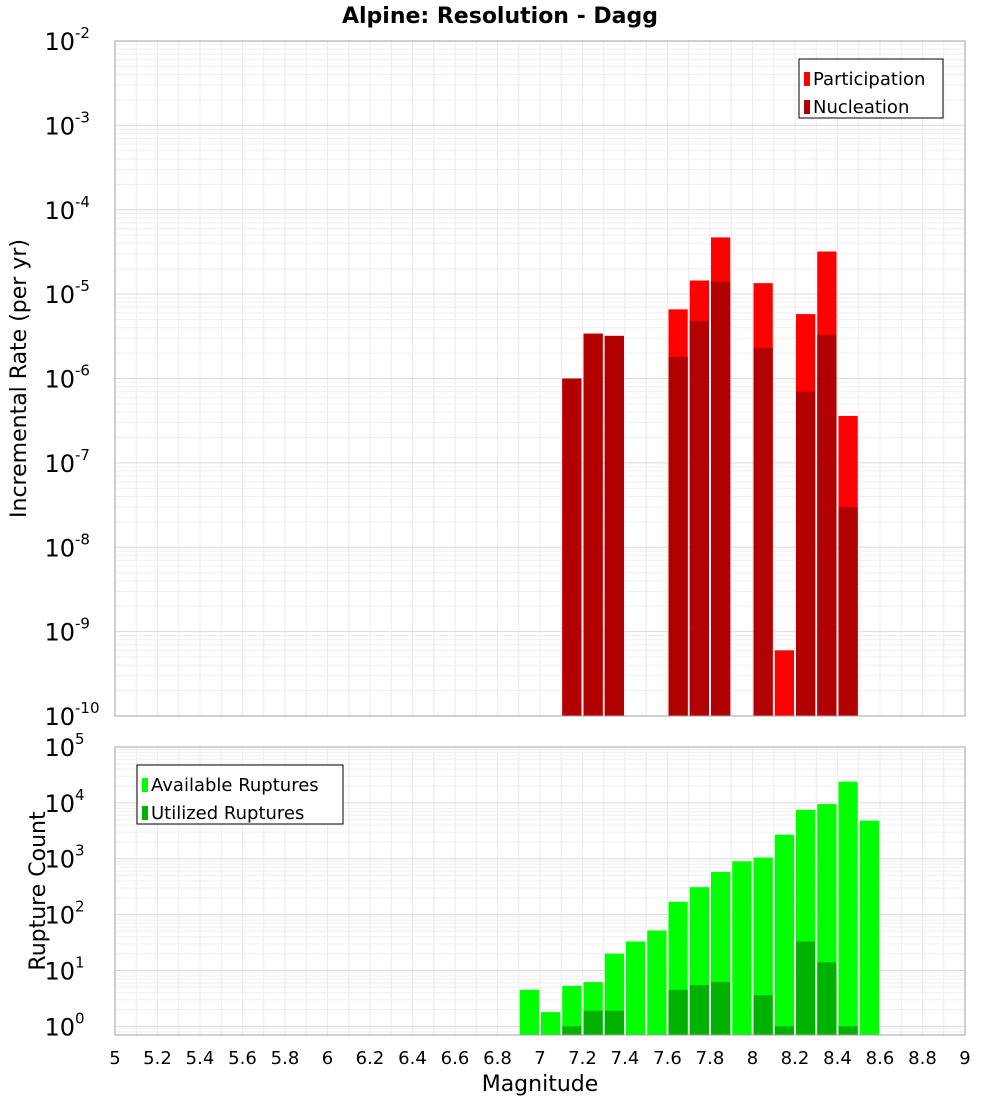 The image size is (1000, 1100). Describe the element at coordinates (497, 1058) in the screenshot. I see `x-tick-label: 6.8` at that location.